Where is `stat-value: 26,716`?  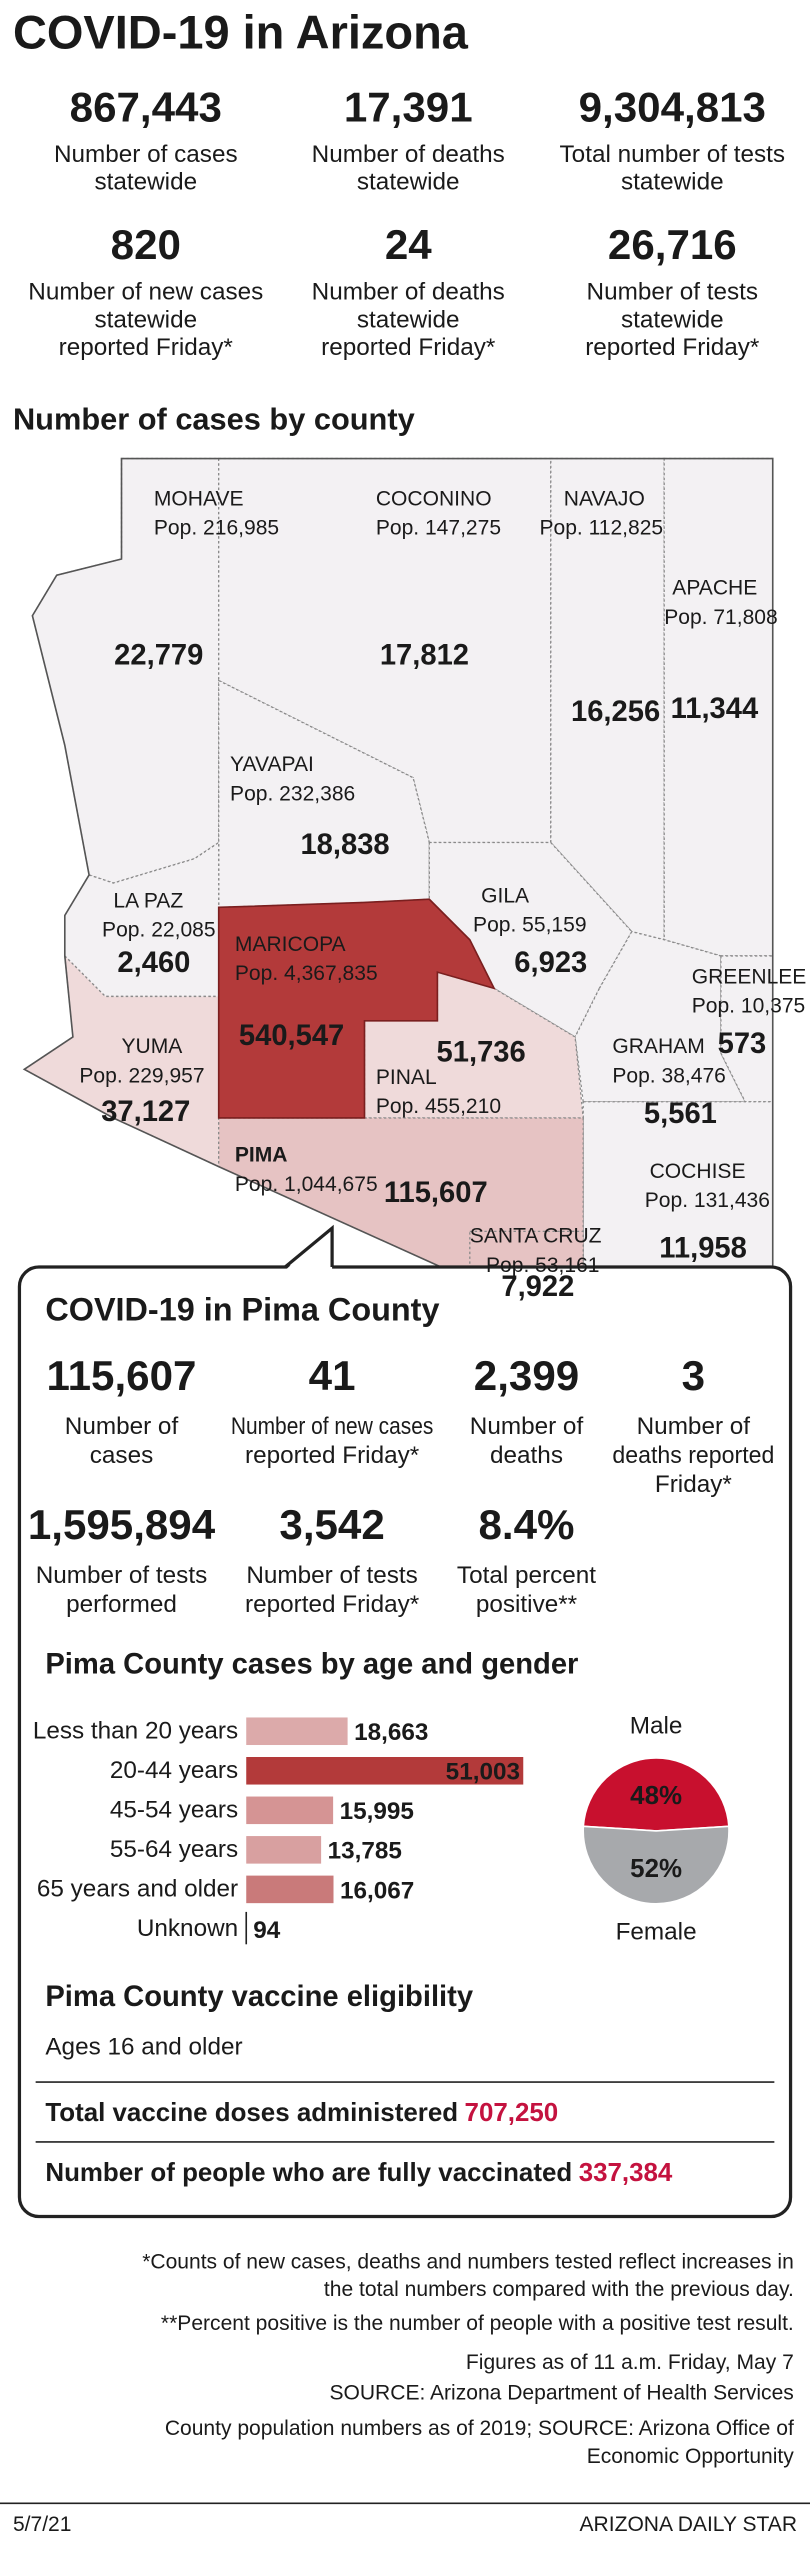
stat-value: 26,716 is located at coordinates (672, 244).